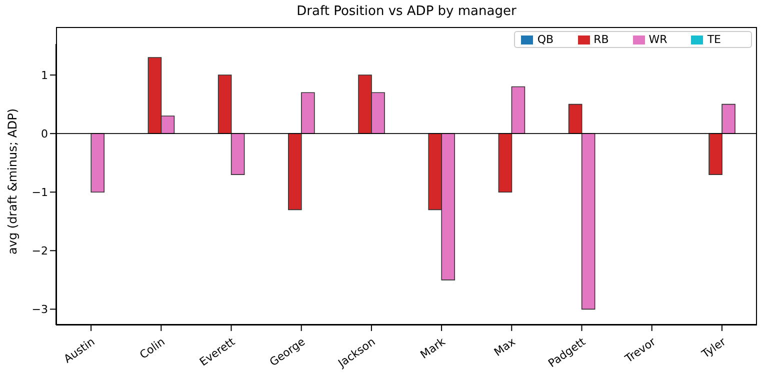  What do you see at coordinates (713, 348) in the screenshot?
I see `x-tick-label: Tyler` at bounding box center [713, 348].